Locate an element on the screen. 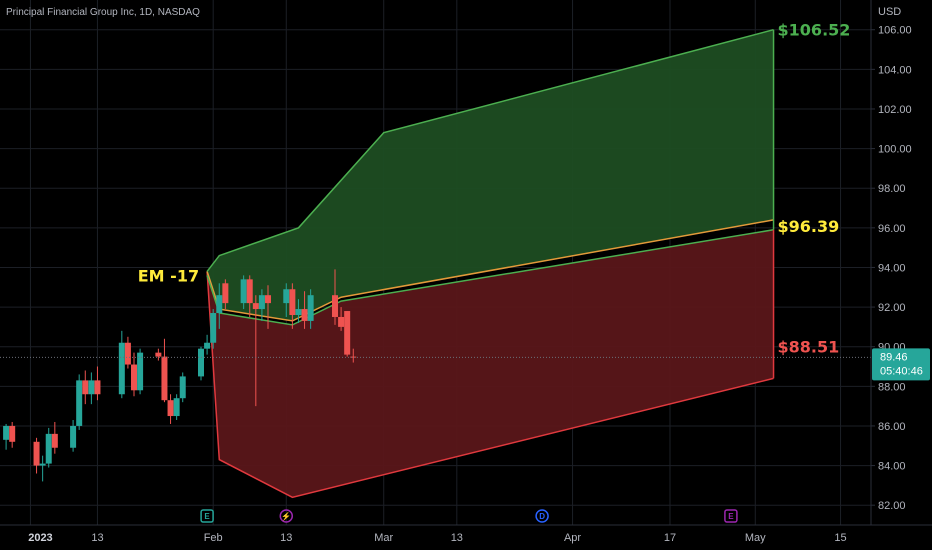 This screenshot has width=932, height=550. current-price-tag: 89.46 05:40:46 is located at coordinates (901, 364).